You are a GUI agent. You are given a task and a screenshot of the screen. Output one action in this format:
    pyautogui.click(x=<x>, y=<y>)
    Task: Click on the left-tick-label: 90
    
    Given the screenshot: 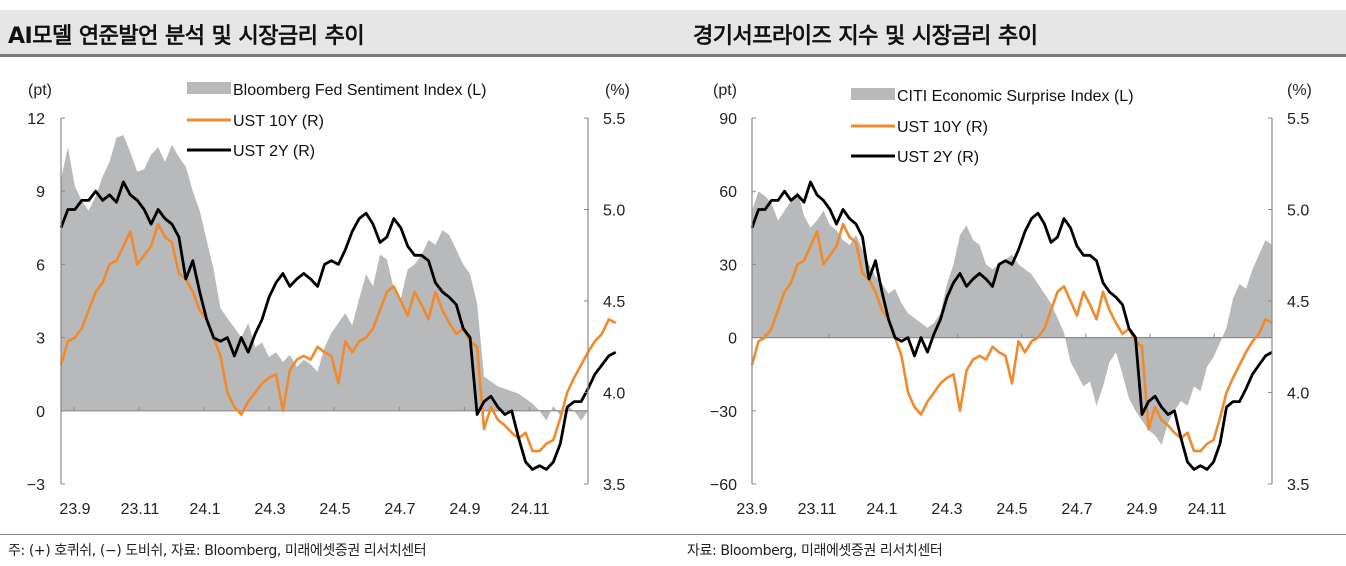 What is the action you would take?
    pyautogui.click(x=728, y=119)
    